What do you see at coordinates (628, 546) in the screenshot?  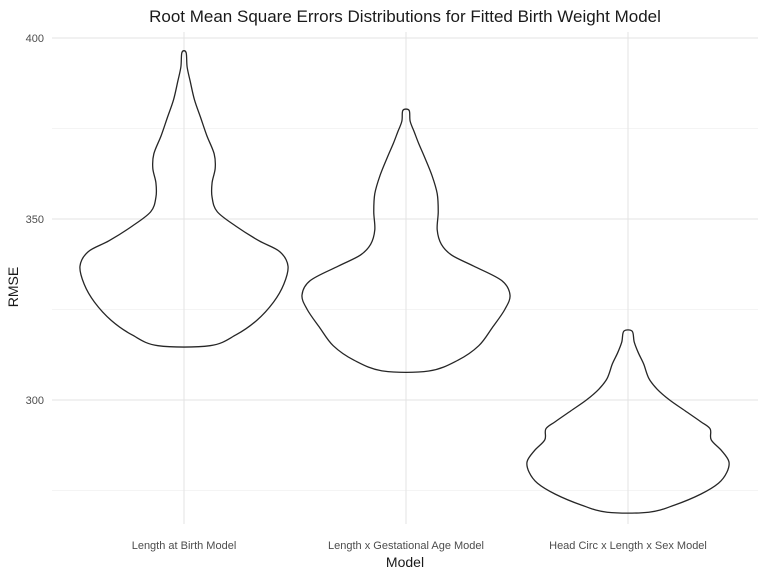 I see `x-tick-label: Head Circ x Length x Sex Model` at bounding box center [628, 546].